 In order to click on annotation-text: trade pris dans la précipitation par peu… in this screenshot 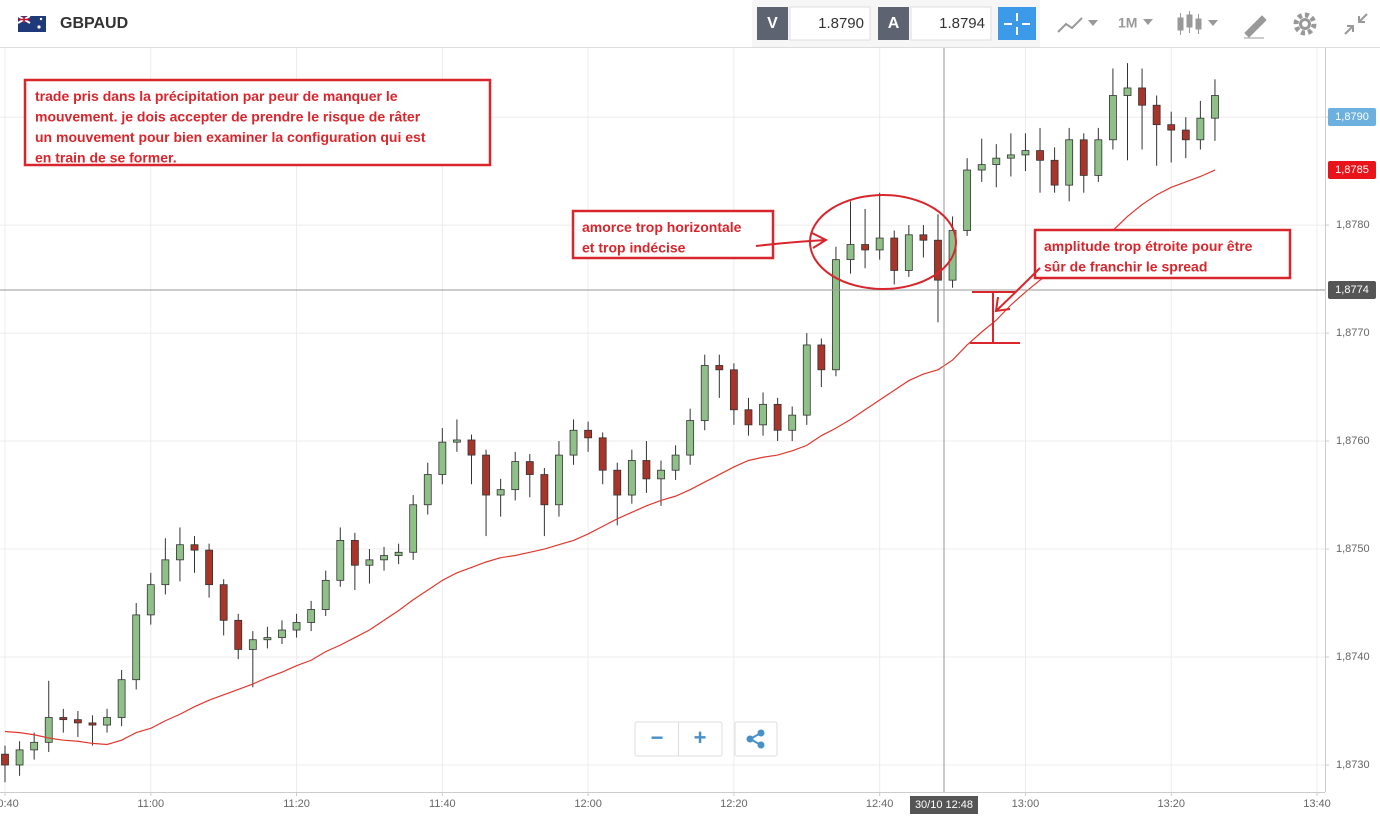, I will do `click(216, 96)`.